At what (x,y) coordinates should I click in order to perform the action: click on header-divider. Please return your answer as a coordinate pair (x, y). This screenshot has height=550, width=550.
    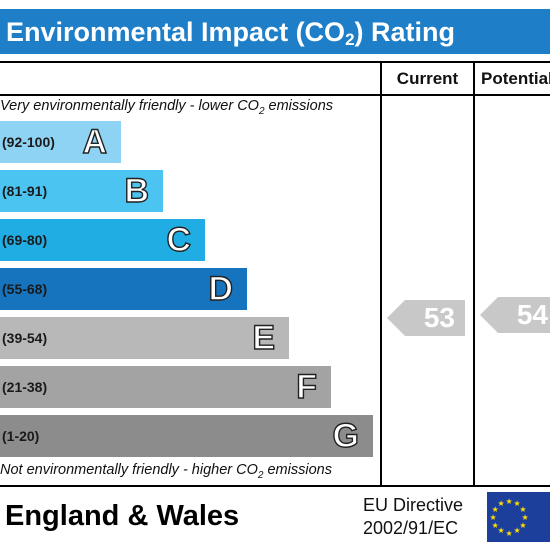
    Looking at the image, I should click on (275, 95).